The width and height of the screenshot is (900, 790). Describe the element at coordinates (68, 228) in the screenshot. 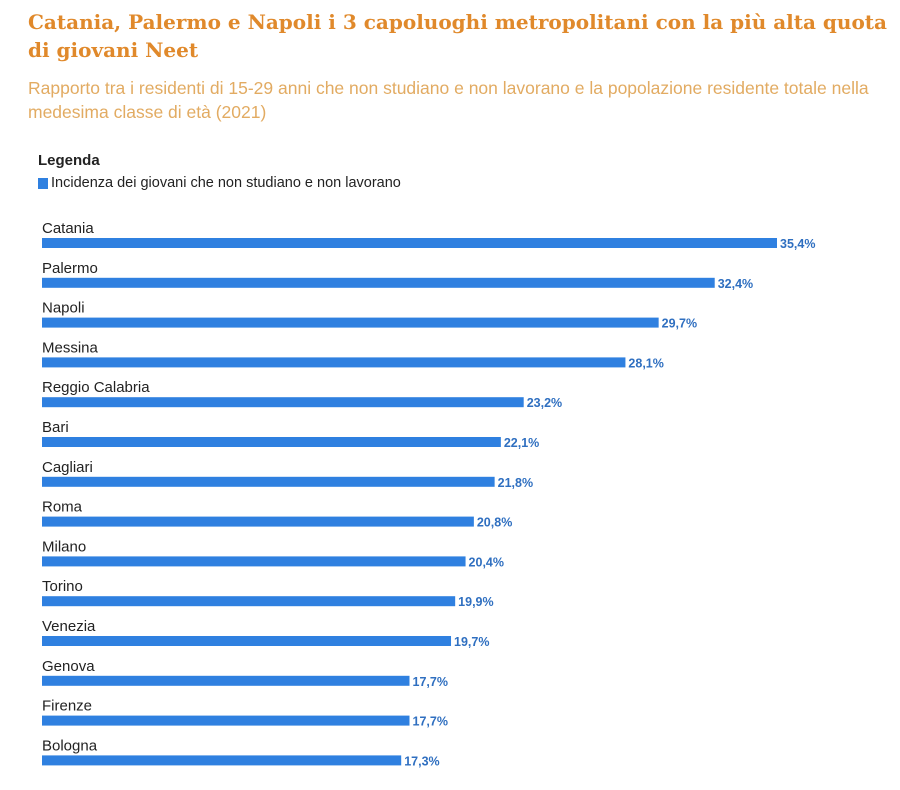

I see `category-label: Catania` at that location.